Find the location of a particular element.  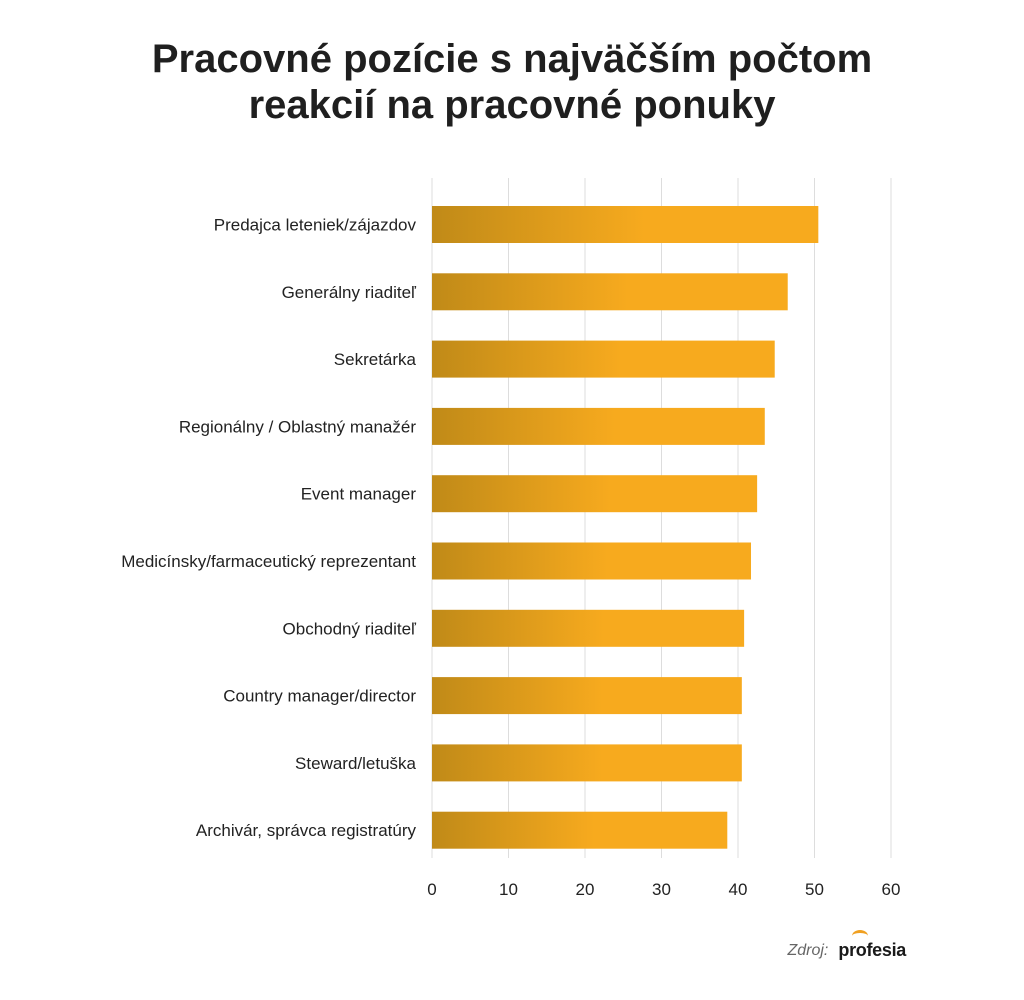

source-label: Zdroj: is located at coordinates (808, 950).